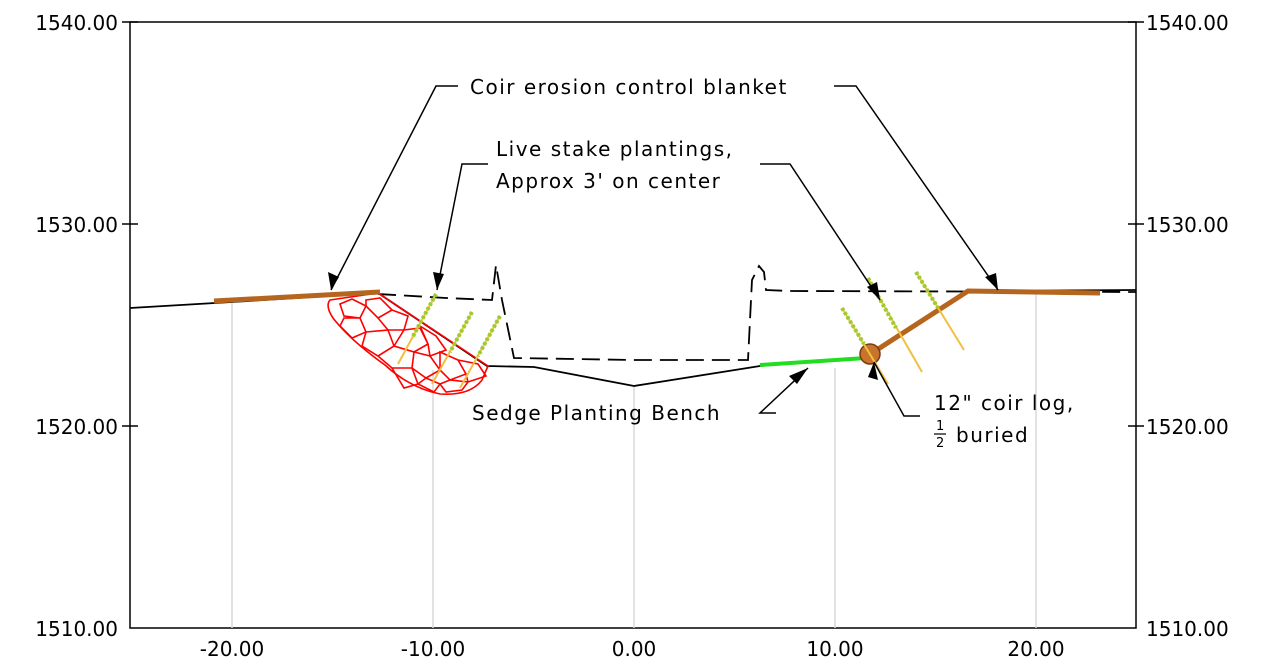 Image resolution: width=1274 pixels, height=666 pixels. I want to click on proposed-ground-line, so click(633, 338).